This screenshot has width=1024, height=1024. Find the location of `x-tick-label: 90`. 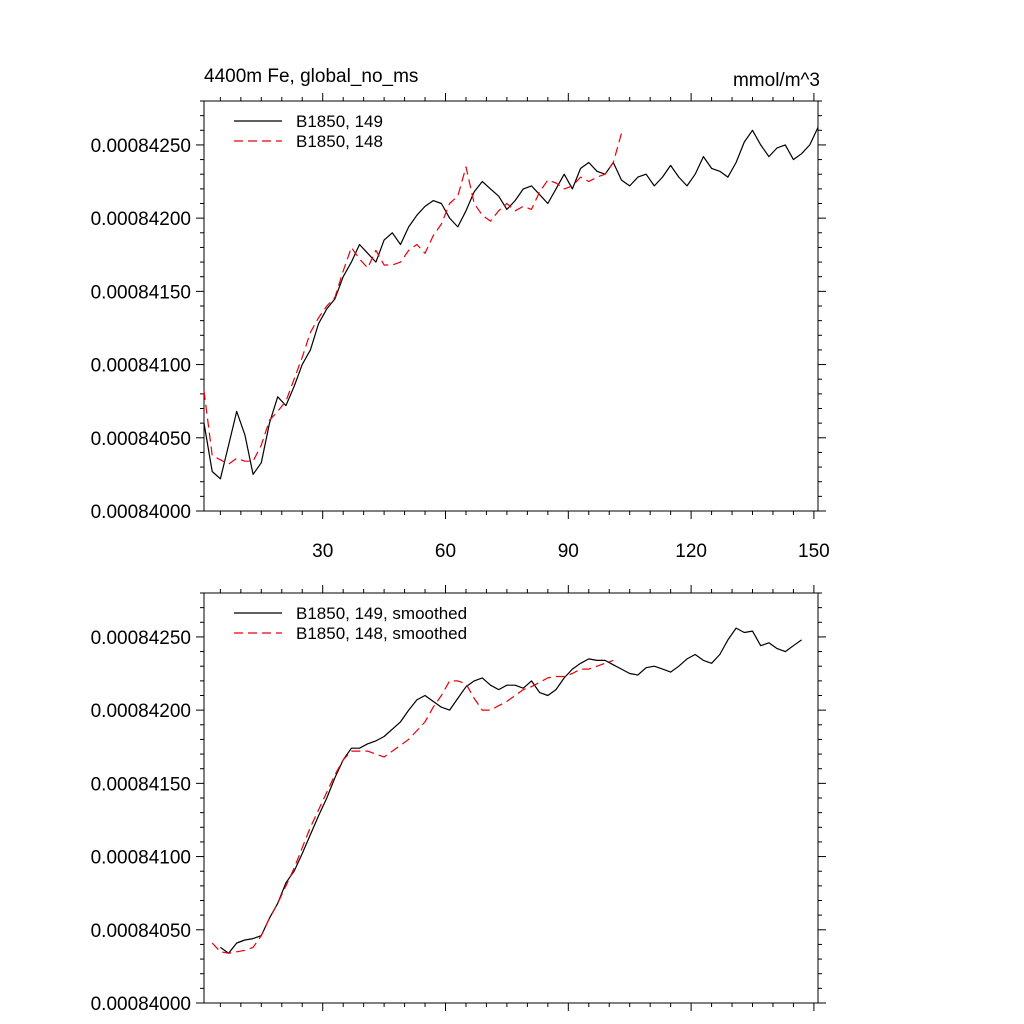

x-tick-label: 90 is located at coordinates (568, 551).